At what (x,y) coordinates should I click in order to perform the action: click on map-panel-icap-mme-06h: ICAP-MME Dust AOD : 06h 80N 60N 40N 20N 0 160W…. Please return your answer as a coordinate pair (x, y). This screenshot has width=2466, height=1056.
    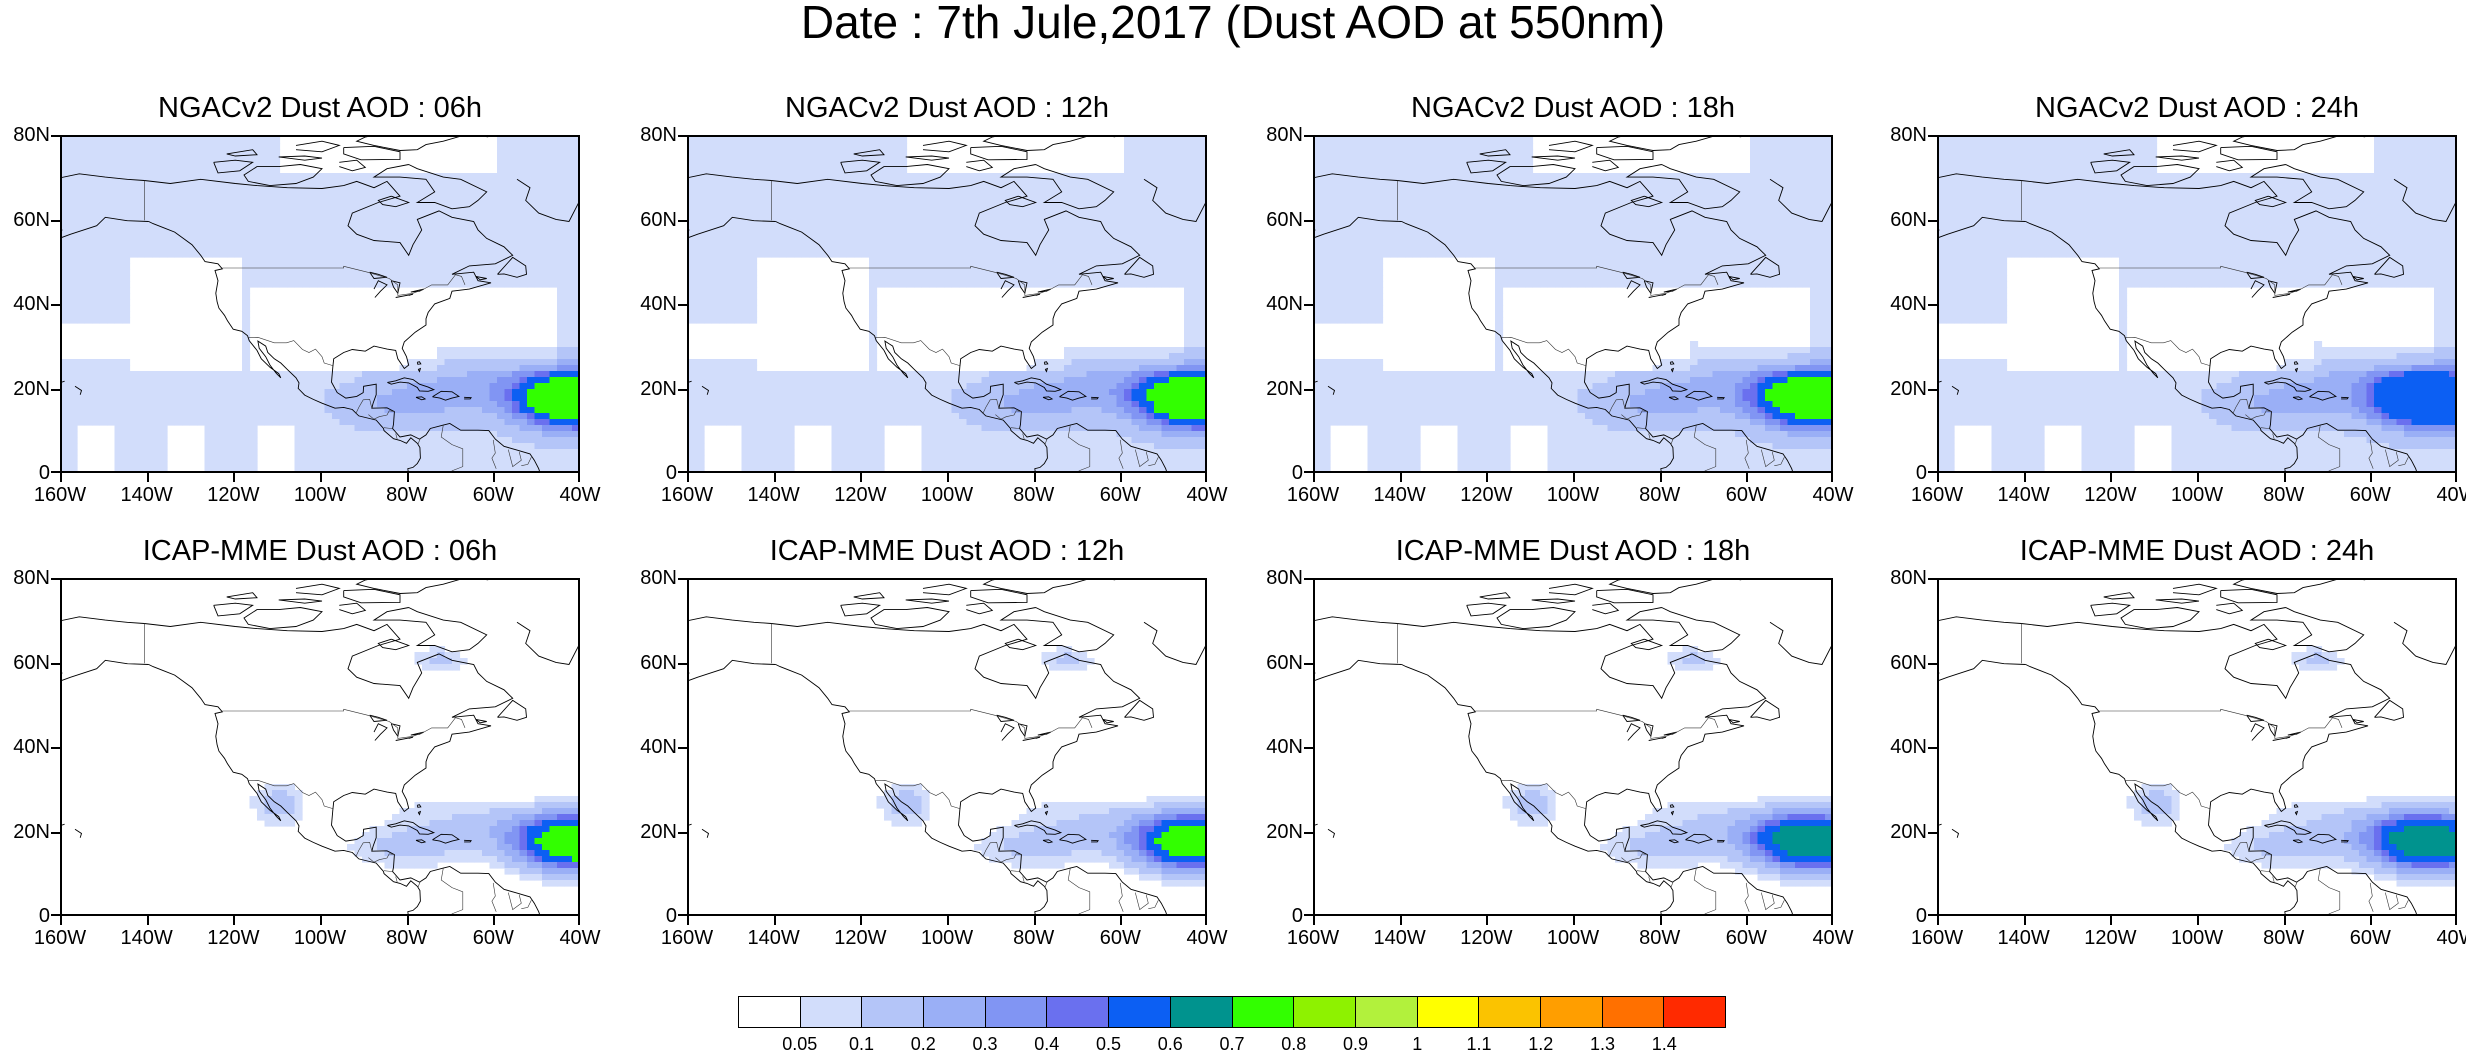
    Looking at the image, I should click on (306, 741).